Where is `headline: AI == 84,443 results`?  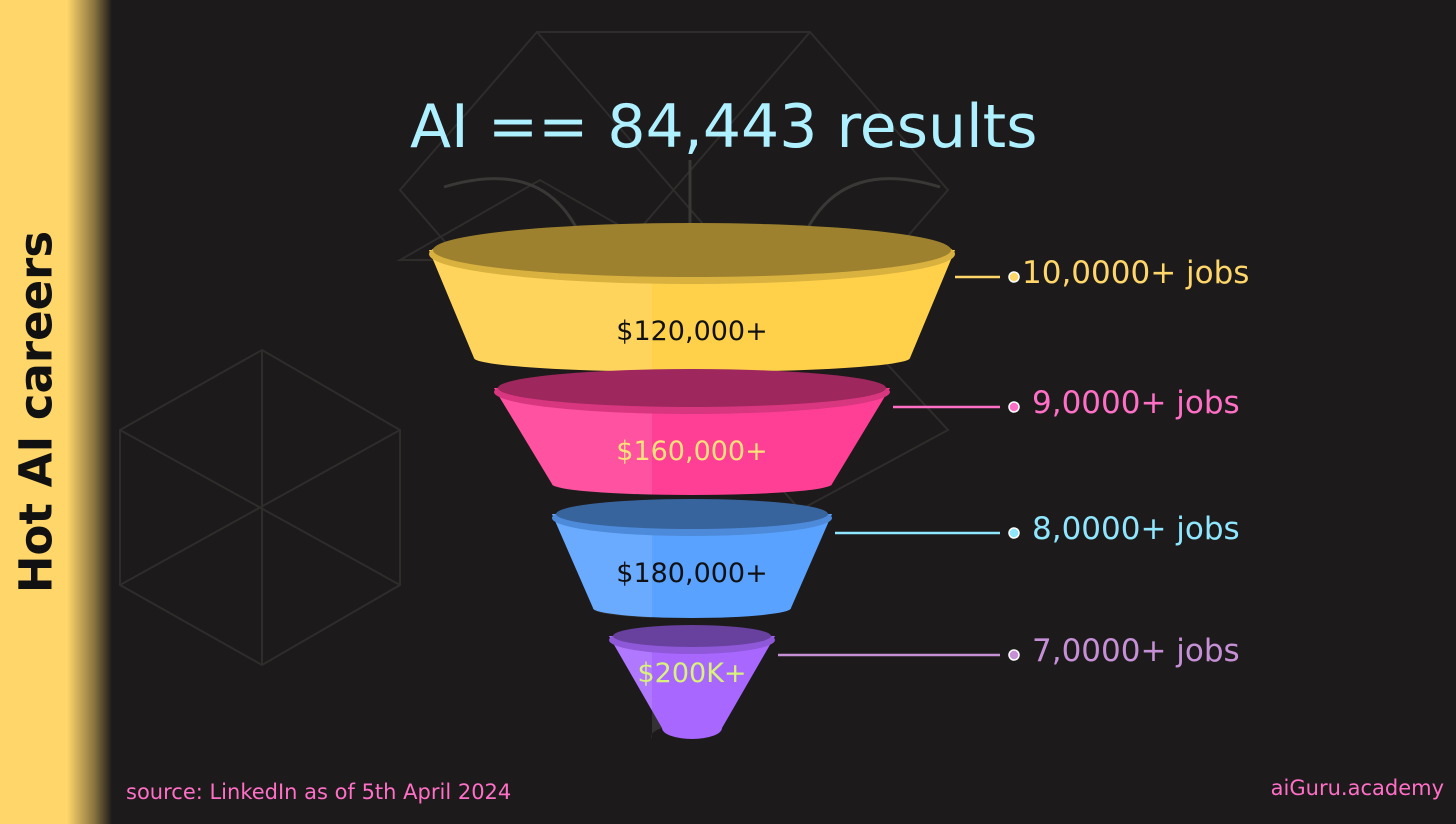
headline: AI == 84,443 results is located at coordinates (724, 127).